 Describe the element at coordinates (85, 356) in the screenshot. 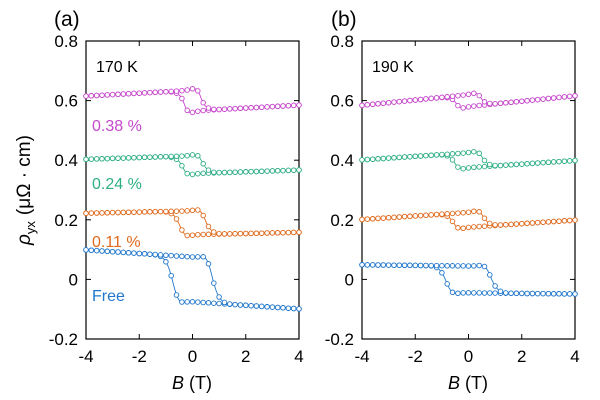

I see `x-tick-label: -4` at that location.